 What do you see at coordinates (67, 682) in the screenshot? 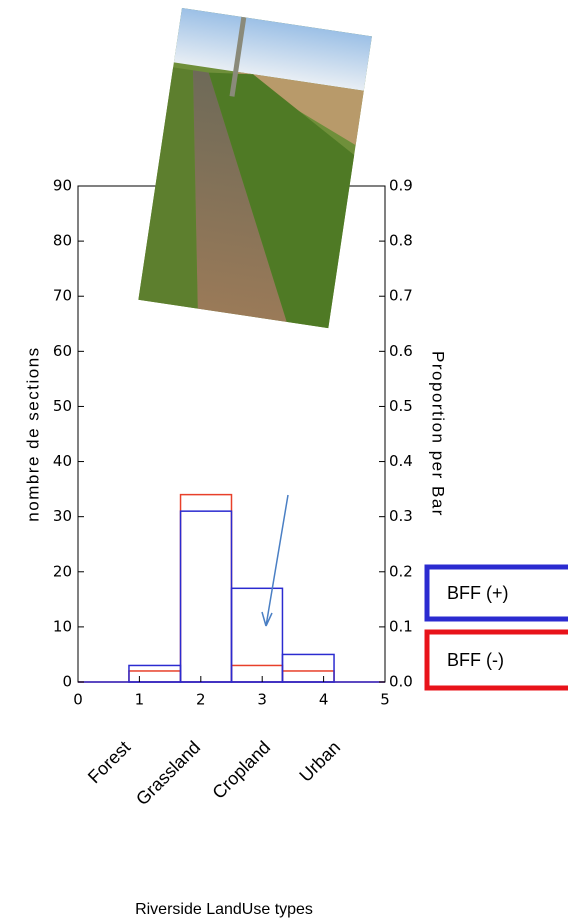
I see `y-tick-label: 0` at bounding box center [67, 682].